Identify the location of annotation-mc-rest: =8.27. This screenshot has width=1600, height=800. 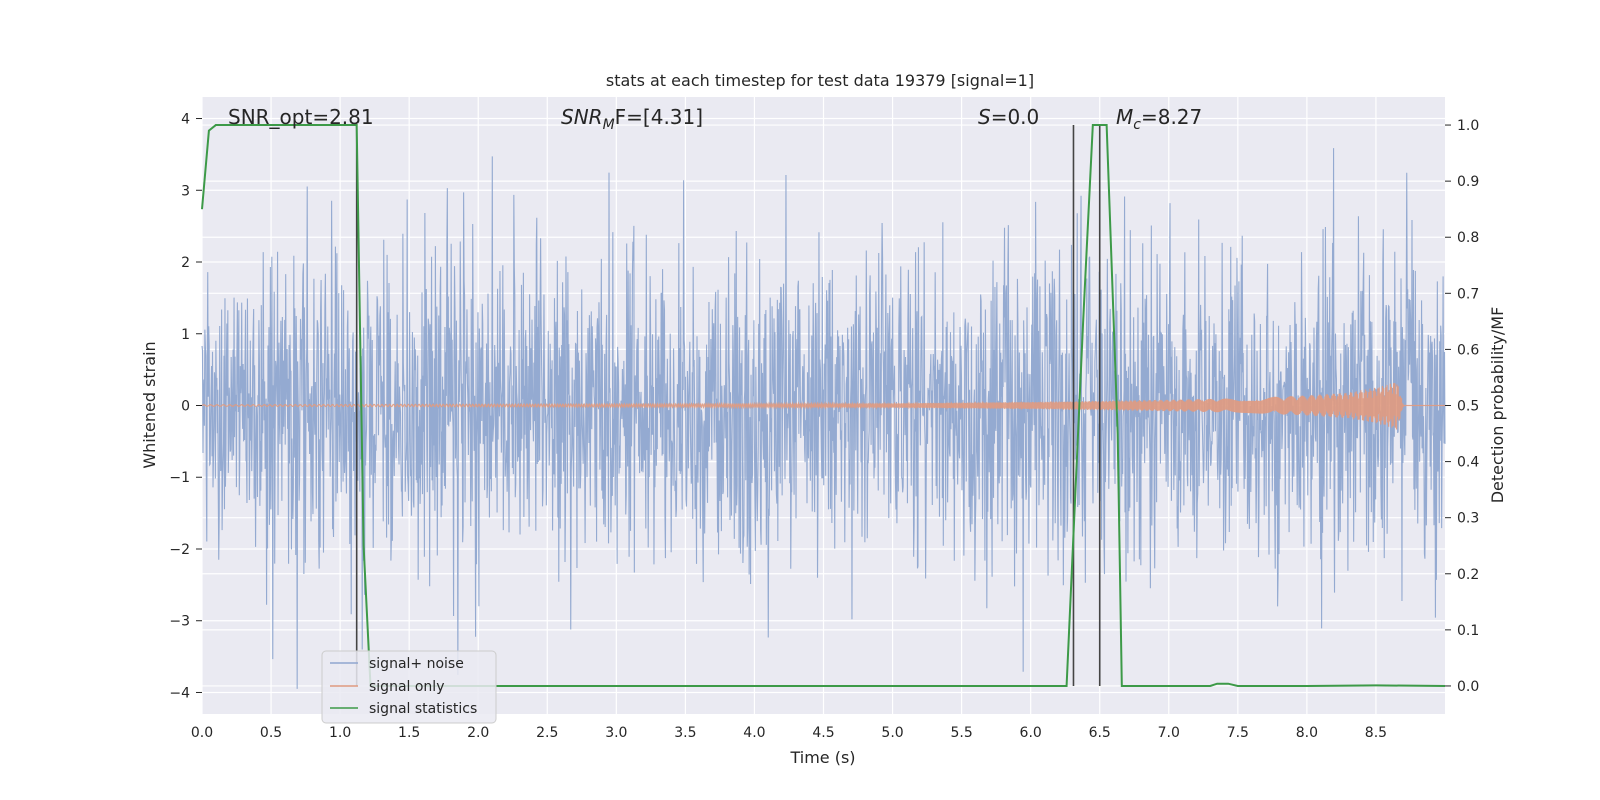
(1171, 117).